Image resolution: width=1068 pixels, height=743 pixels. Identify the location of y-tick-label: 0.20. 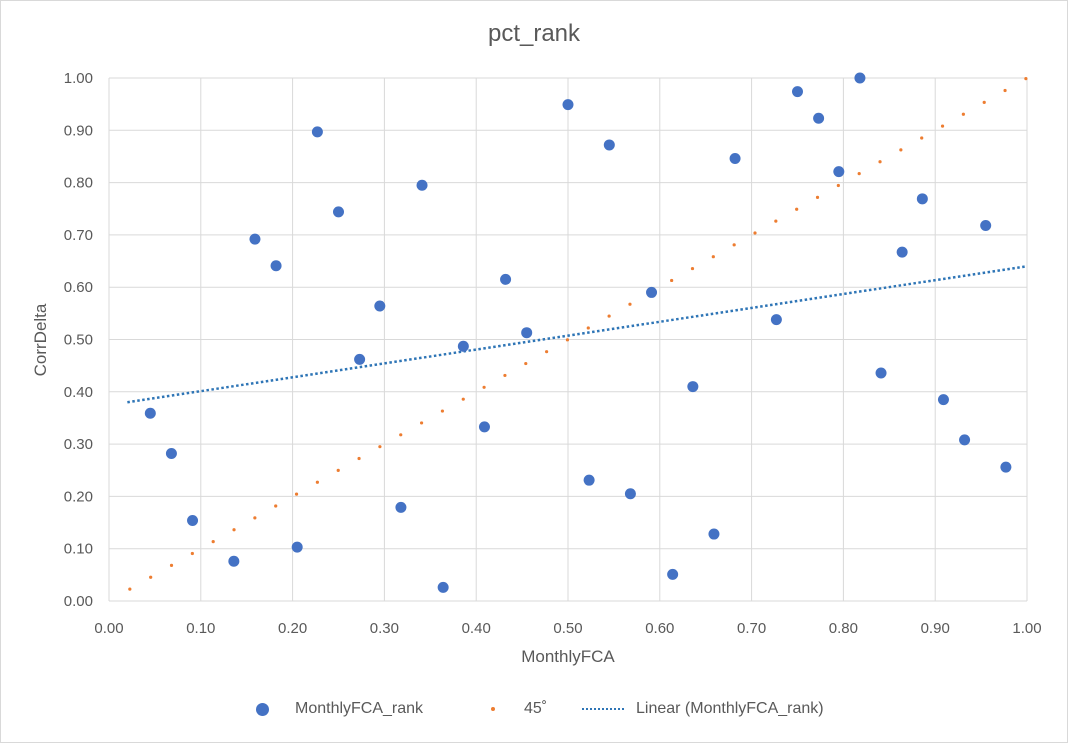
(78, 496).